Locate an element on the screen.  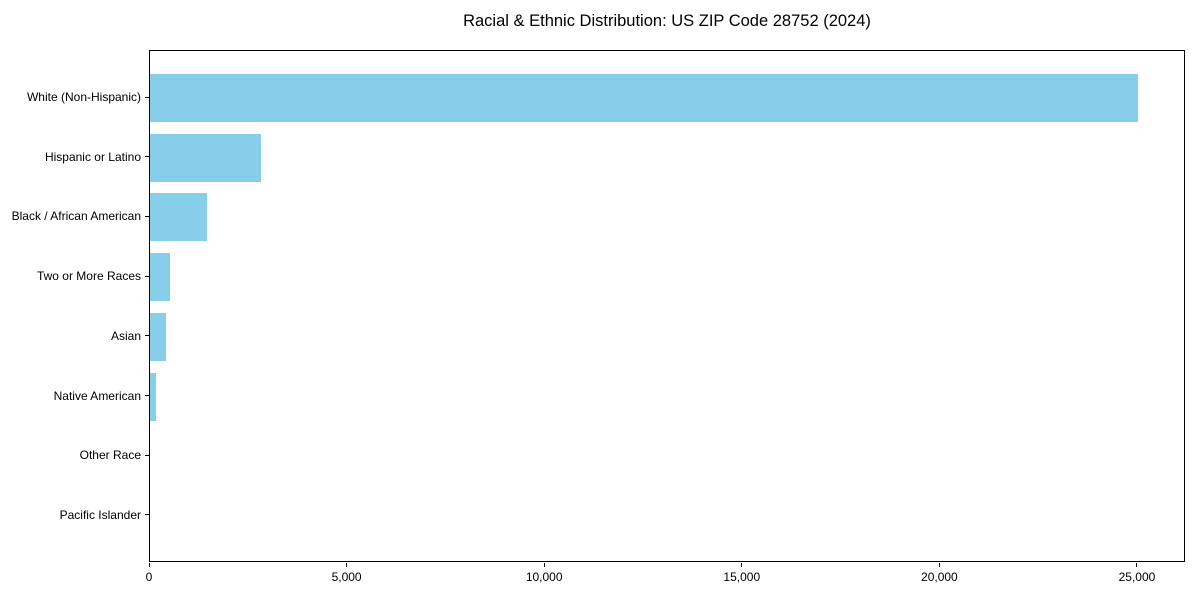
category-label: Native American is located at coordinates (97, 395).